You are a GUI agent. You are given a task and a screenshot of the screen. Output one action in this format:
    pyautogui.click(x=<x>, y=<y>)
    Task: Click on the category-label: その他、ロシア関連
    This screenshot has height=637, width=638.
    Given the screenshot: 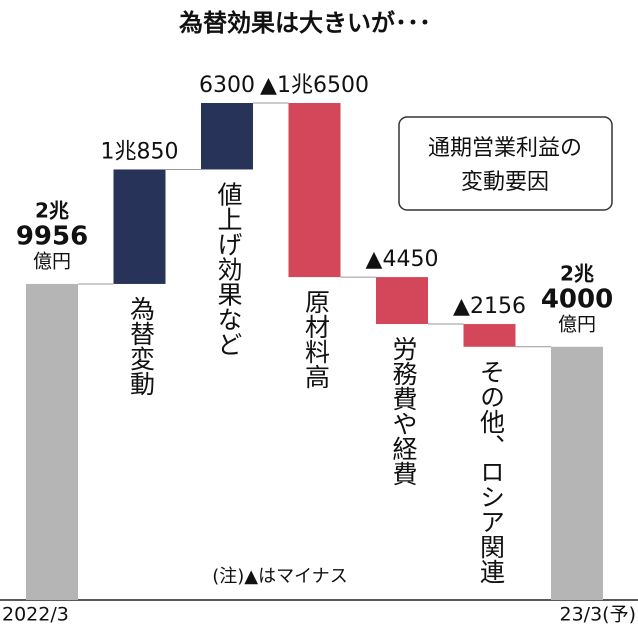 What is the action you would take?
    pyautogui.click(x=491, y=471)
    